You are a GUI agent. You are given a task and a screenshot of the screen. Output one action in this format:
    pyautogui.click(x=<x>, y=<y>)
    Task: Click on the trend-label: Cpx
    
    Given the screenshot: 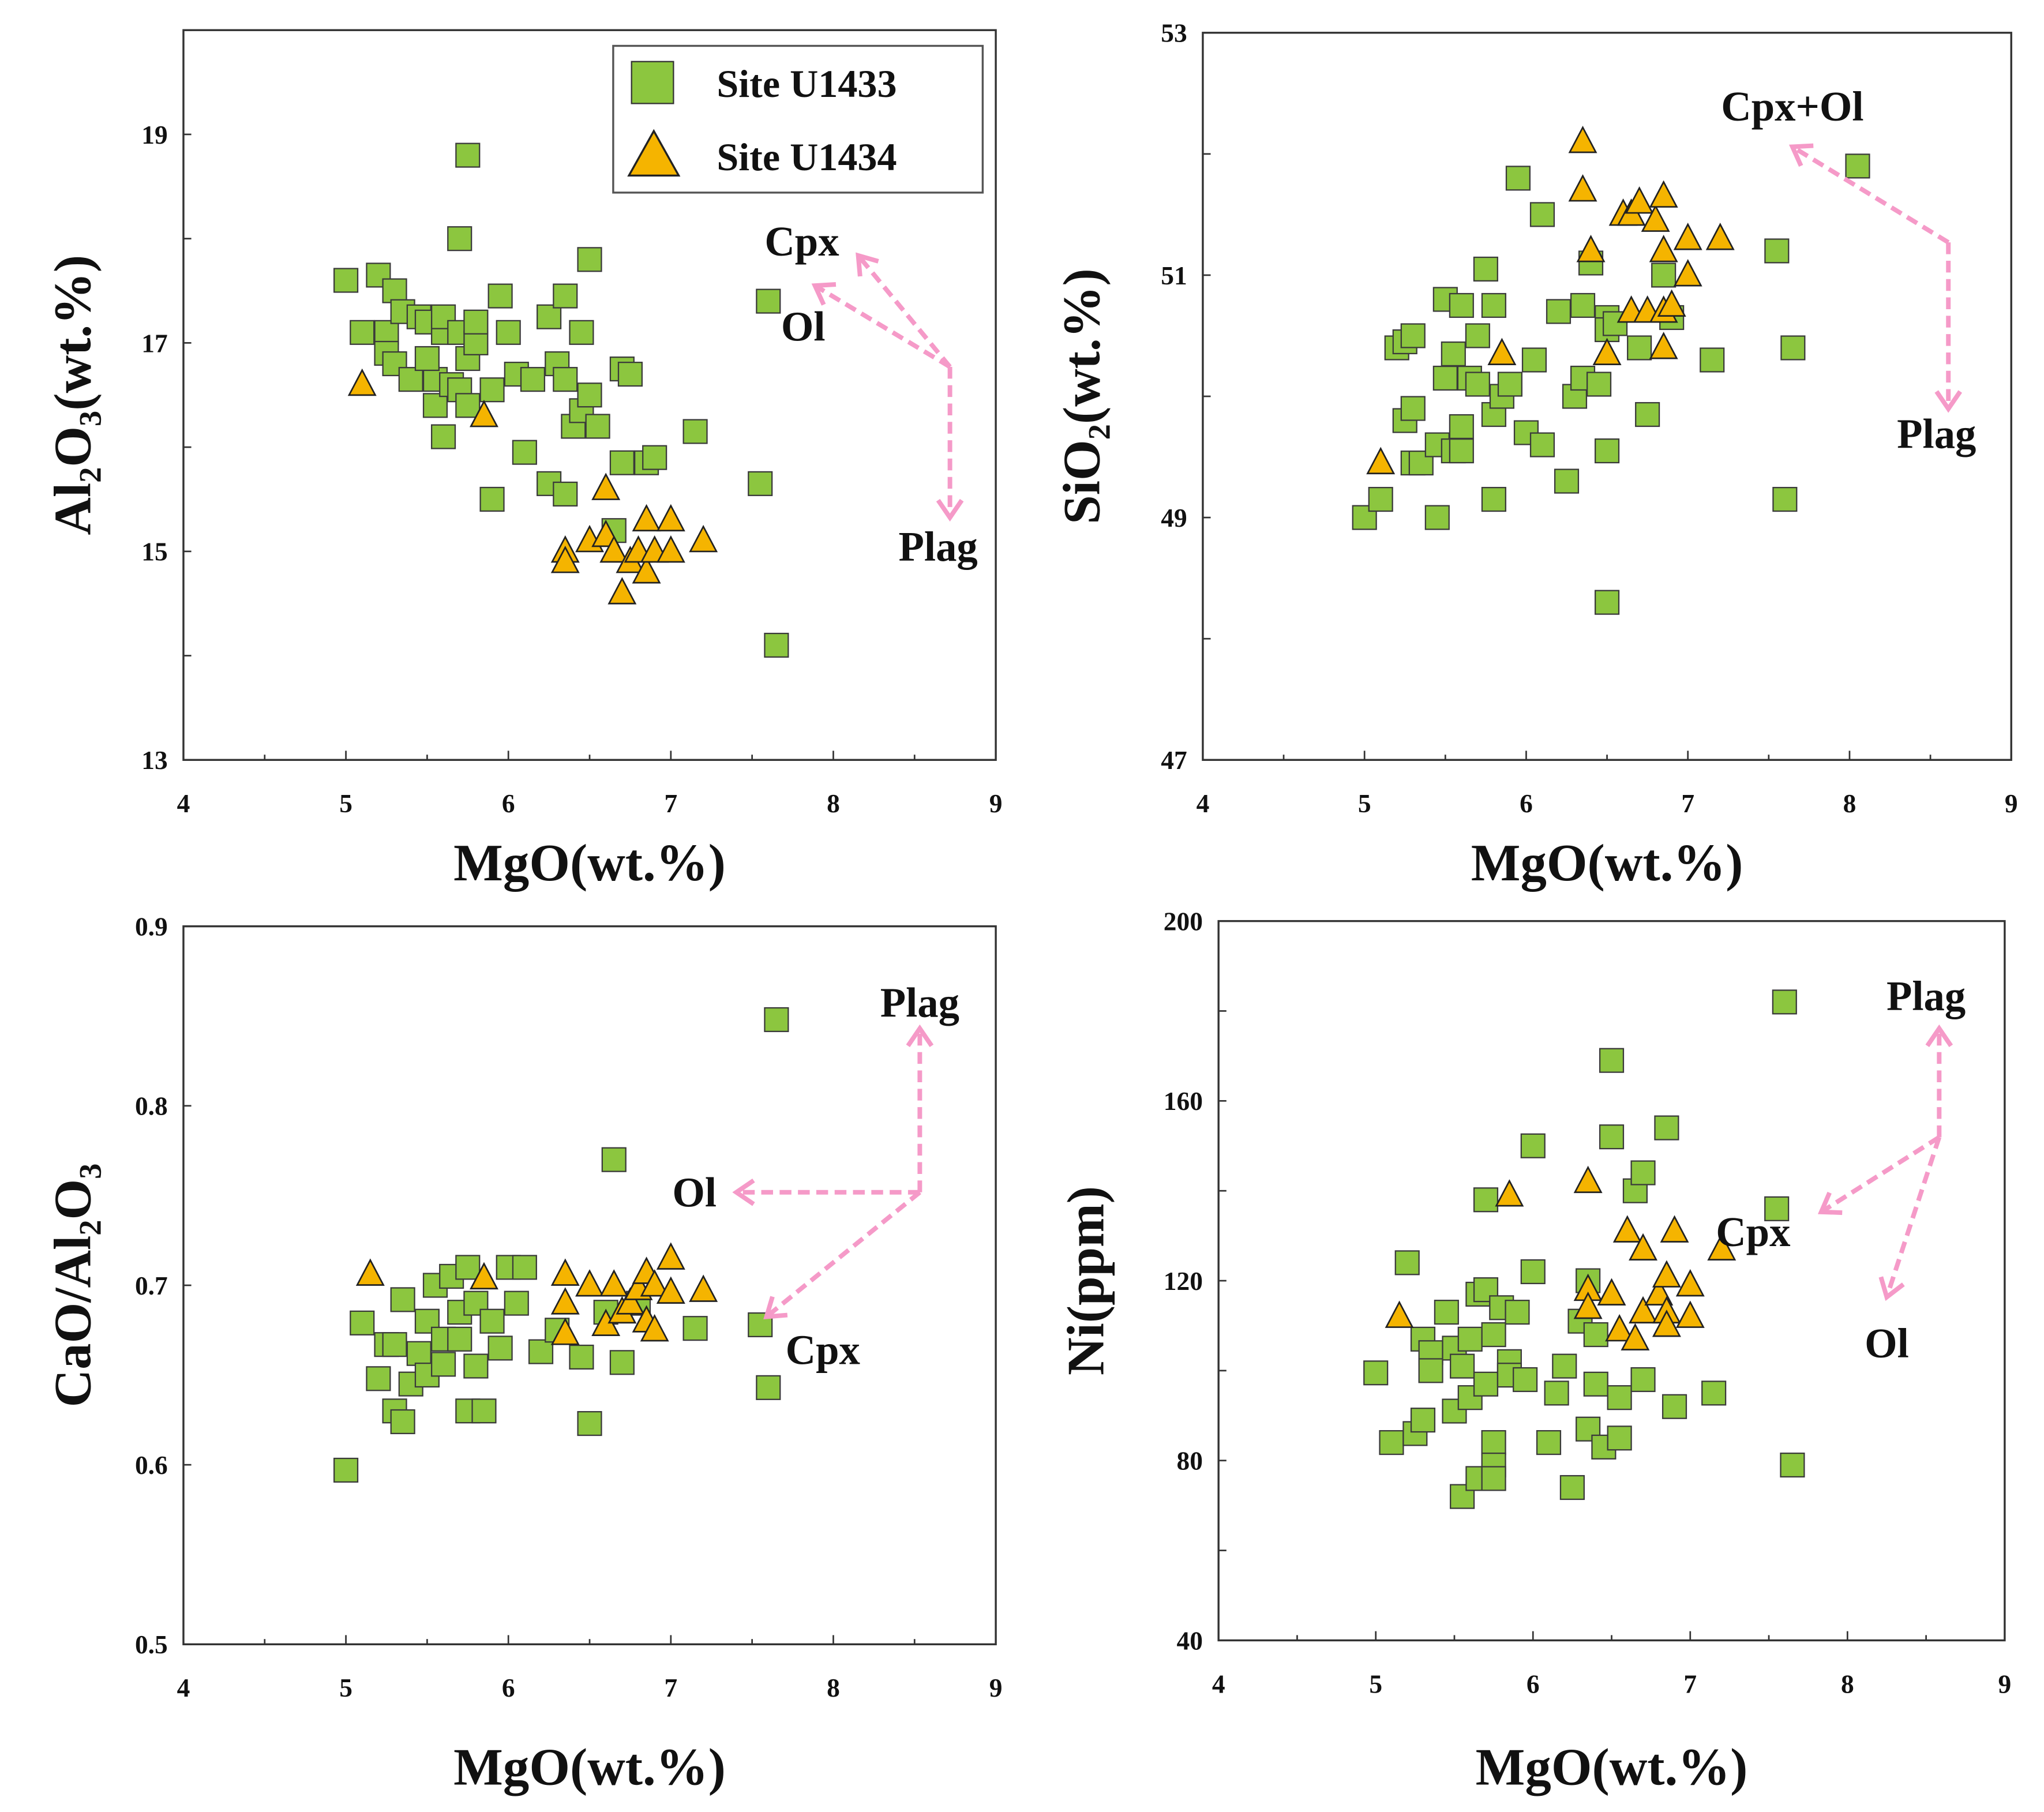 What is the action you would take?
    pyautogui.click(x=1753, y=1232)
    